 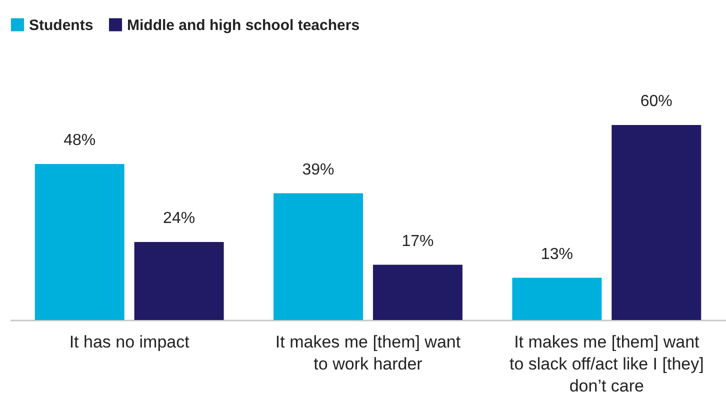 What do you see at coordinates (179, 218) in the screenshot?
I see `data-label: 24%` at bounding box center [179, 218].